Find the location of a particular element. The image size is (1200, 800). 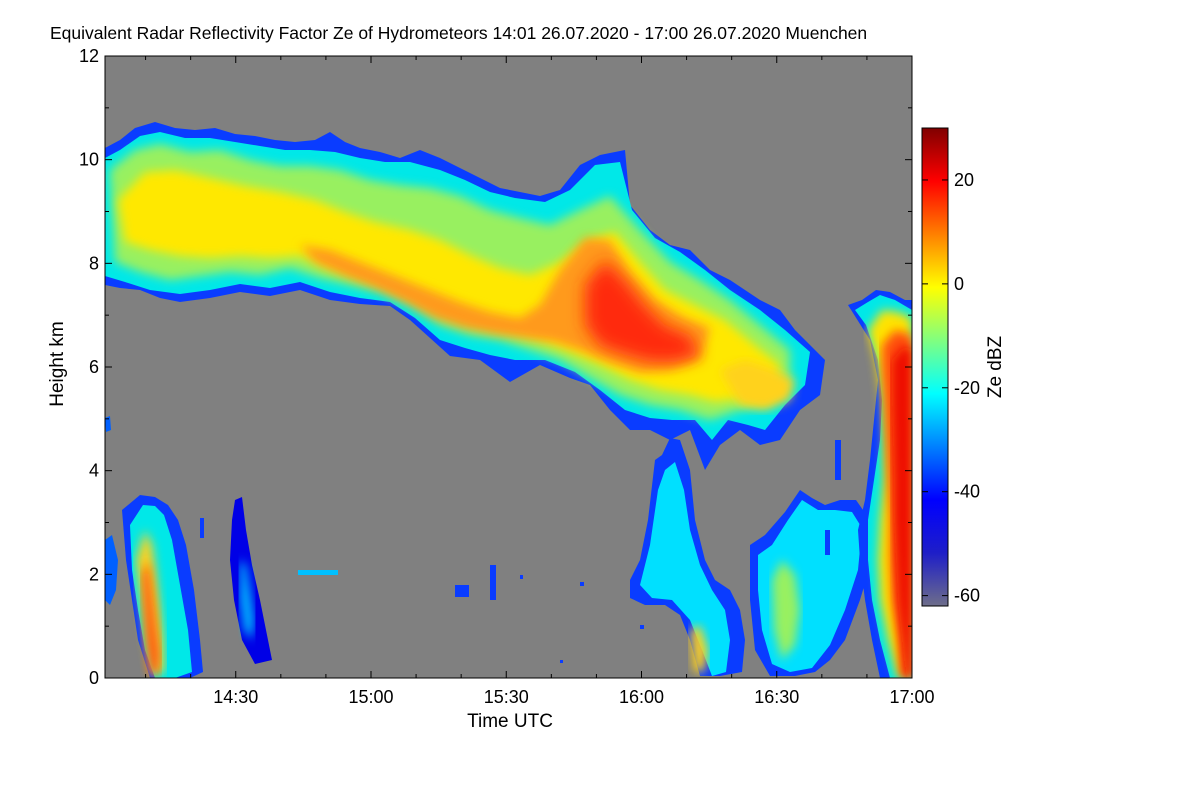

colorbar-tick-label: -40 is located at coordinates (967, 492).